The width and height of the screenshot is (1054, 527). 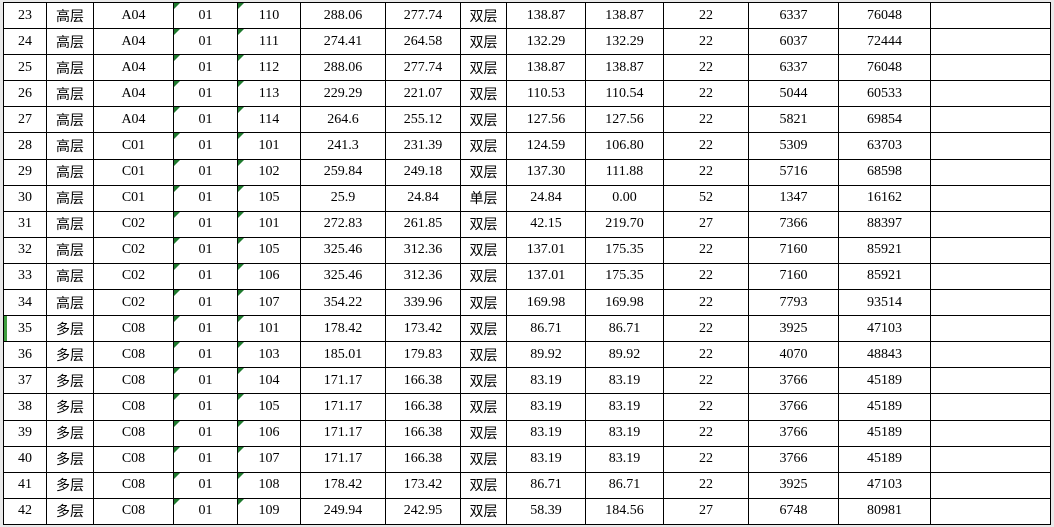 I want to click on spreadsheet-cell: 80981, so click(x=884, y=511).